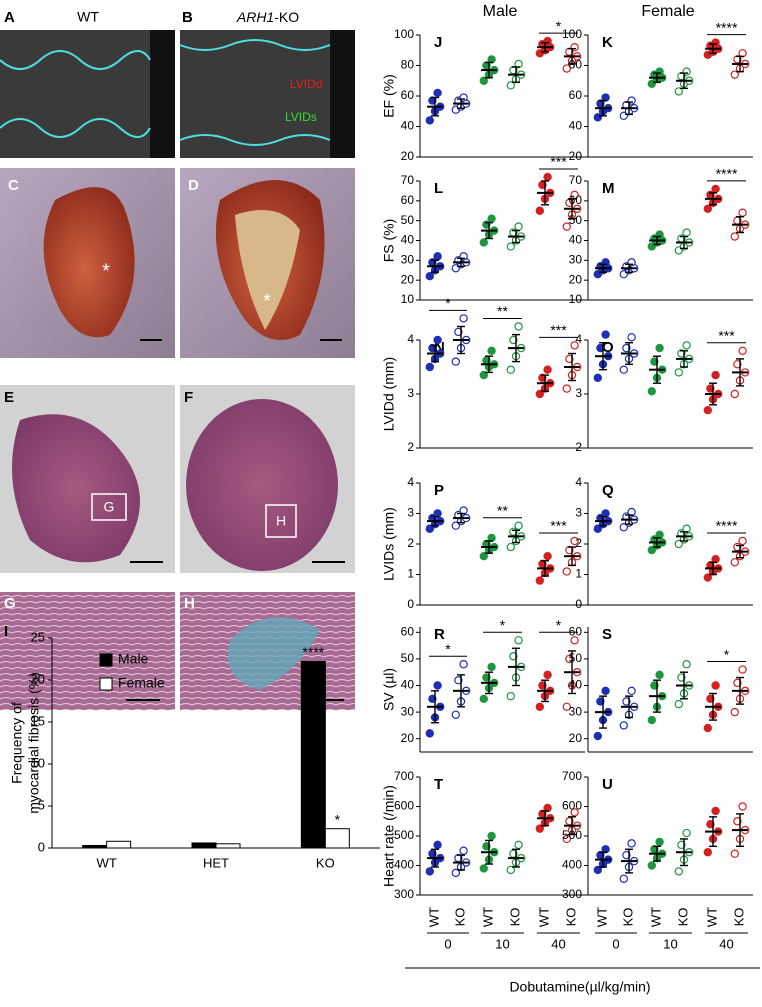 This screenshot has width=762, height=1007. What do you see at coordinates (404, 806) in the screenshot?
I see `y-tick-label: 600` at bounding box center [404, 806].